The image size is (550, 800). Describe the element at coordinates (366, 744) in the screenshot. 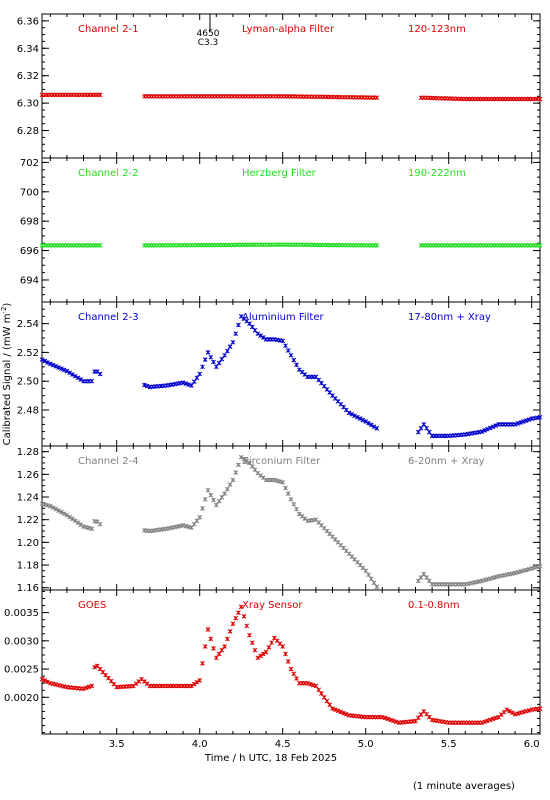

I see `x-tick-label: 5.0` at that location.